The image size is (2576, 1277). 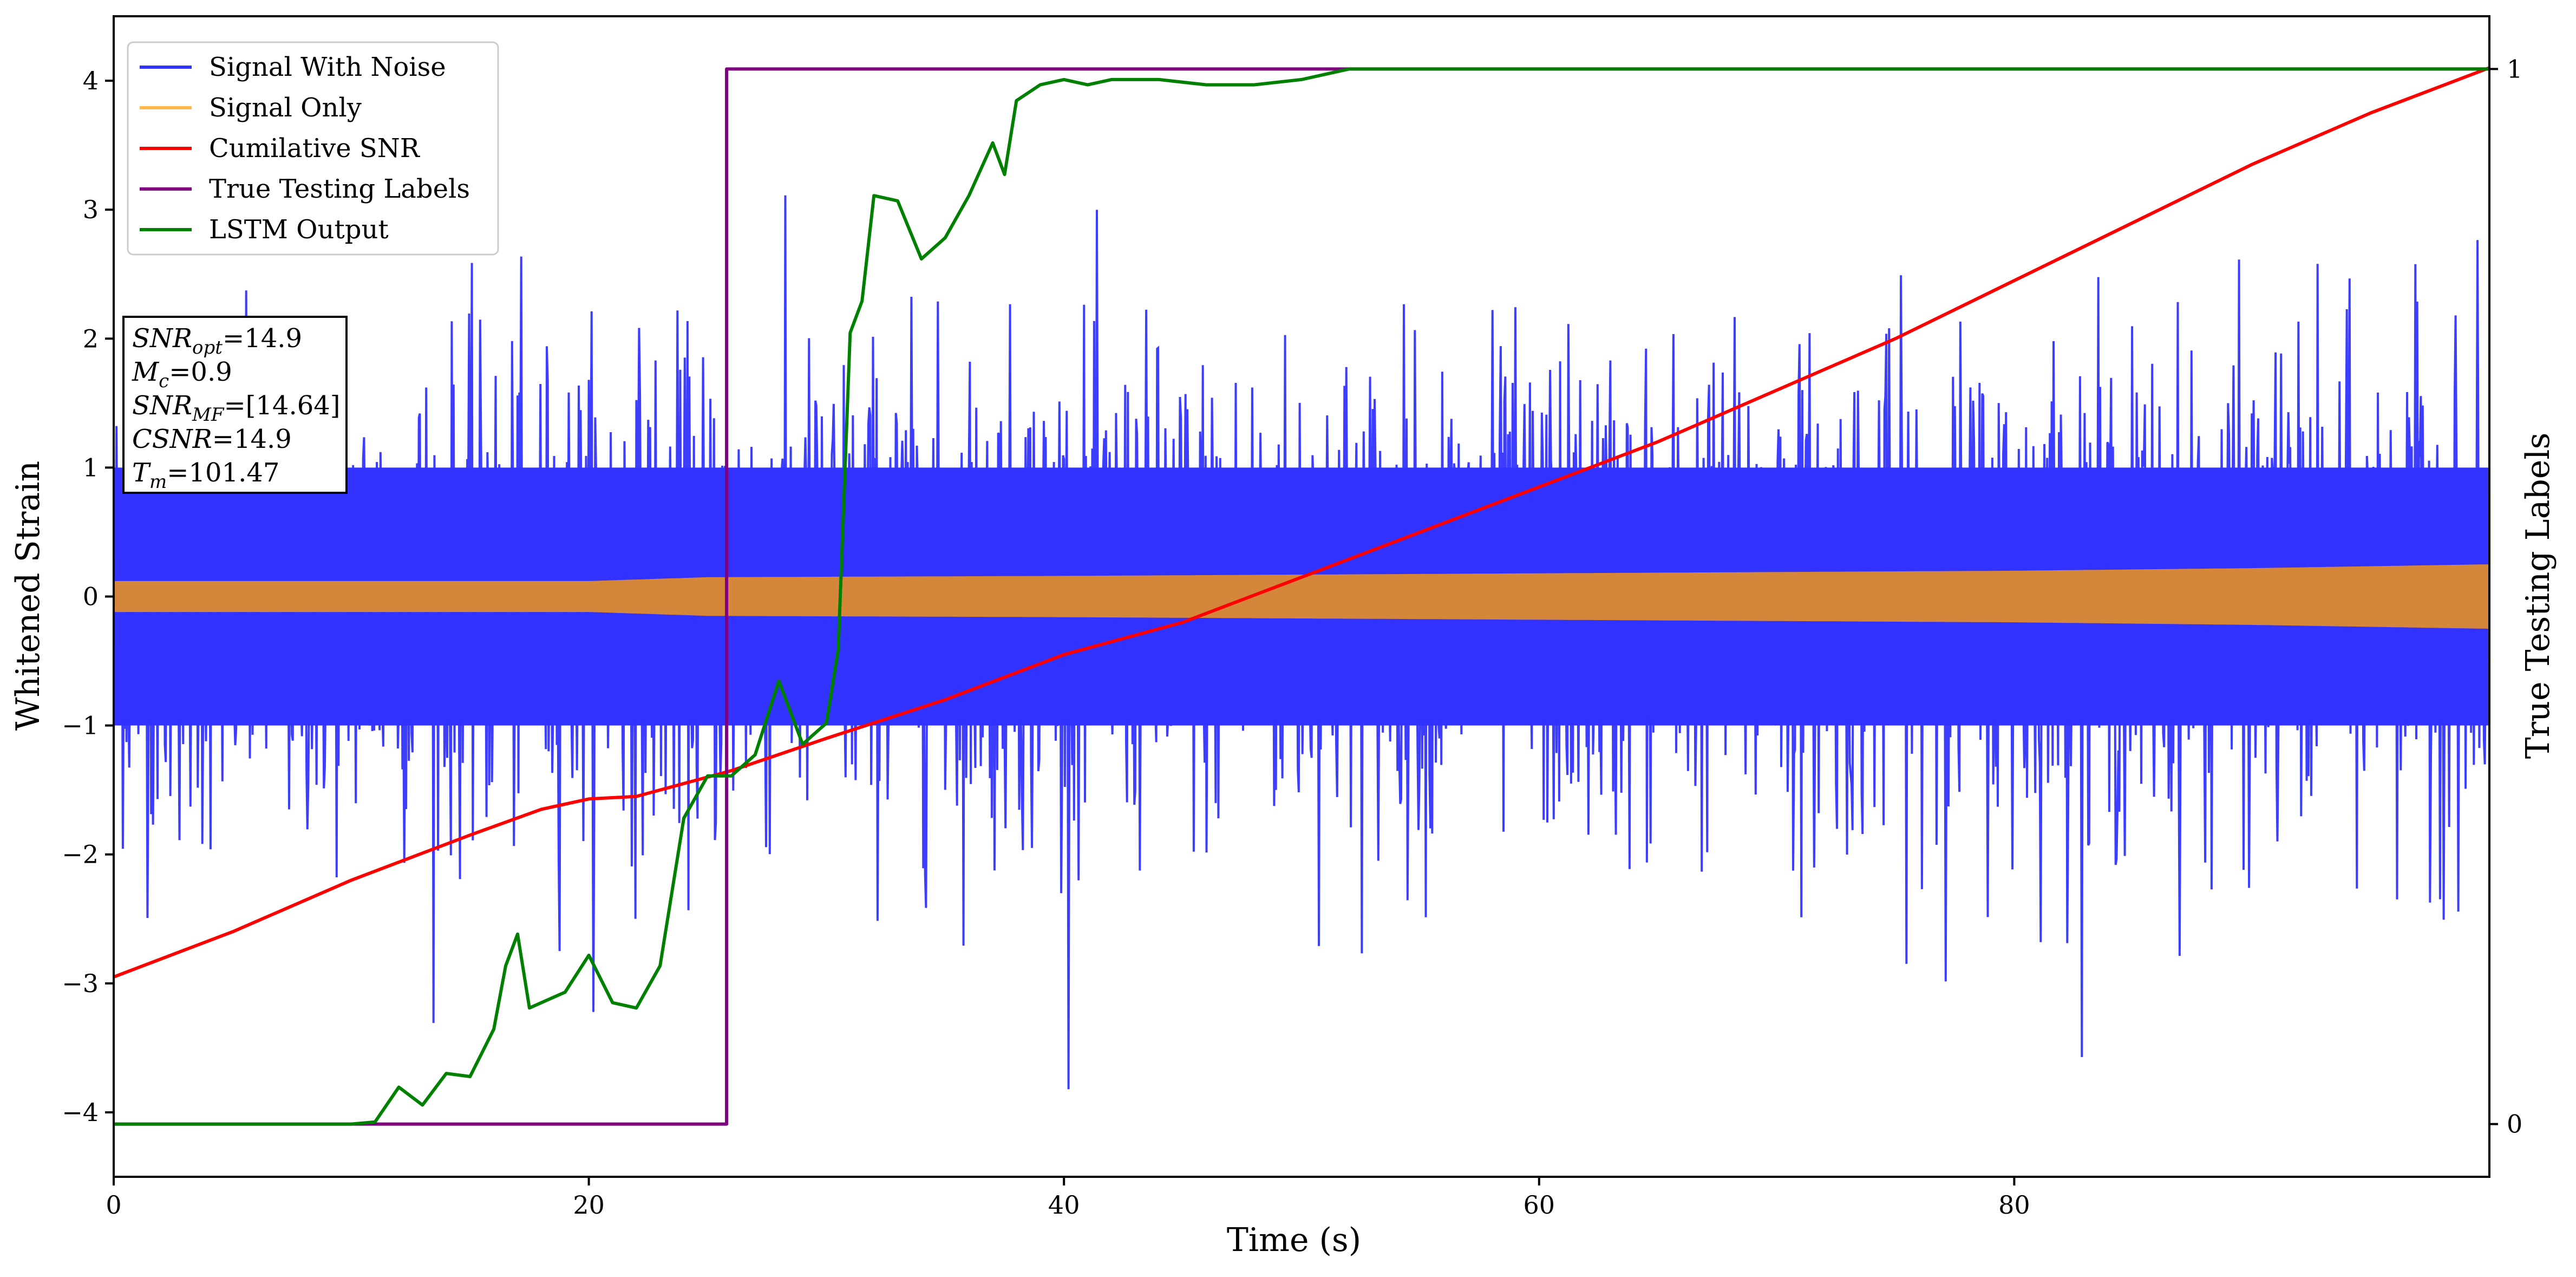 What do you see at coordinates (80, 1112) in the screenshot?
I see `y-tick-label: −4` at bounding box center [80, 1112].